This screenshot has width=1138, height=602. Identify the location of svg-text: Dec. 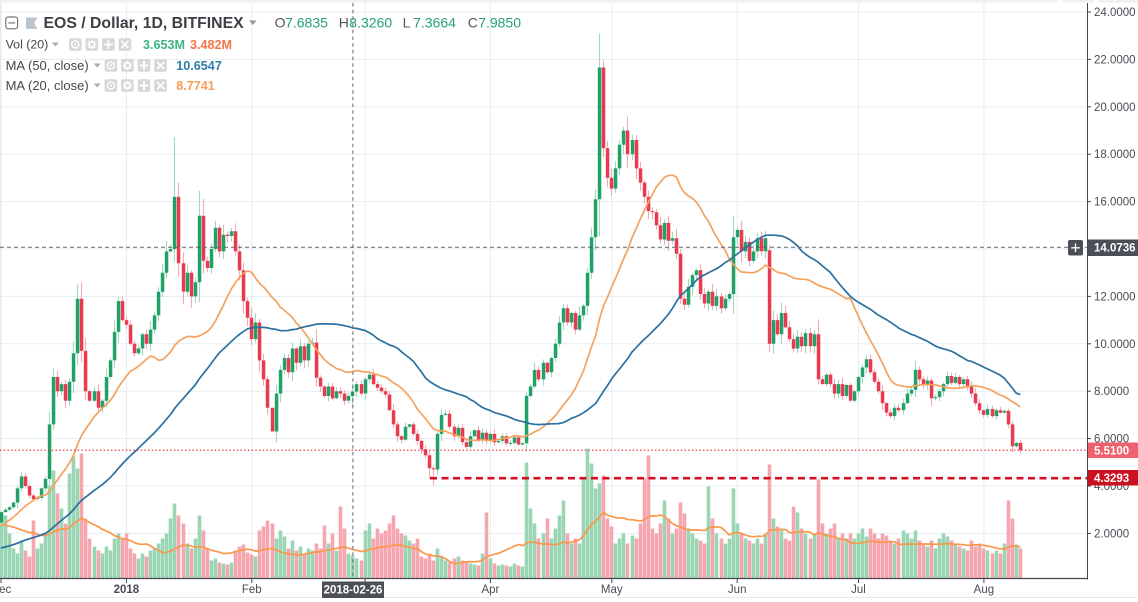
(5, 590).